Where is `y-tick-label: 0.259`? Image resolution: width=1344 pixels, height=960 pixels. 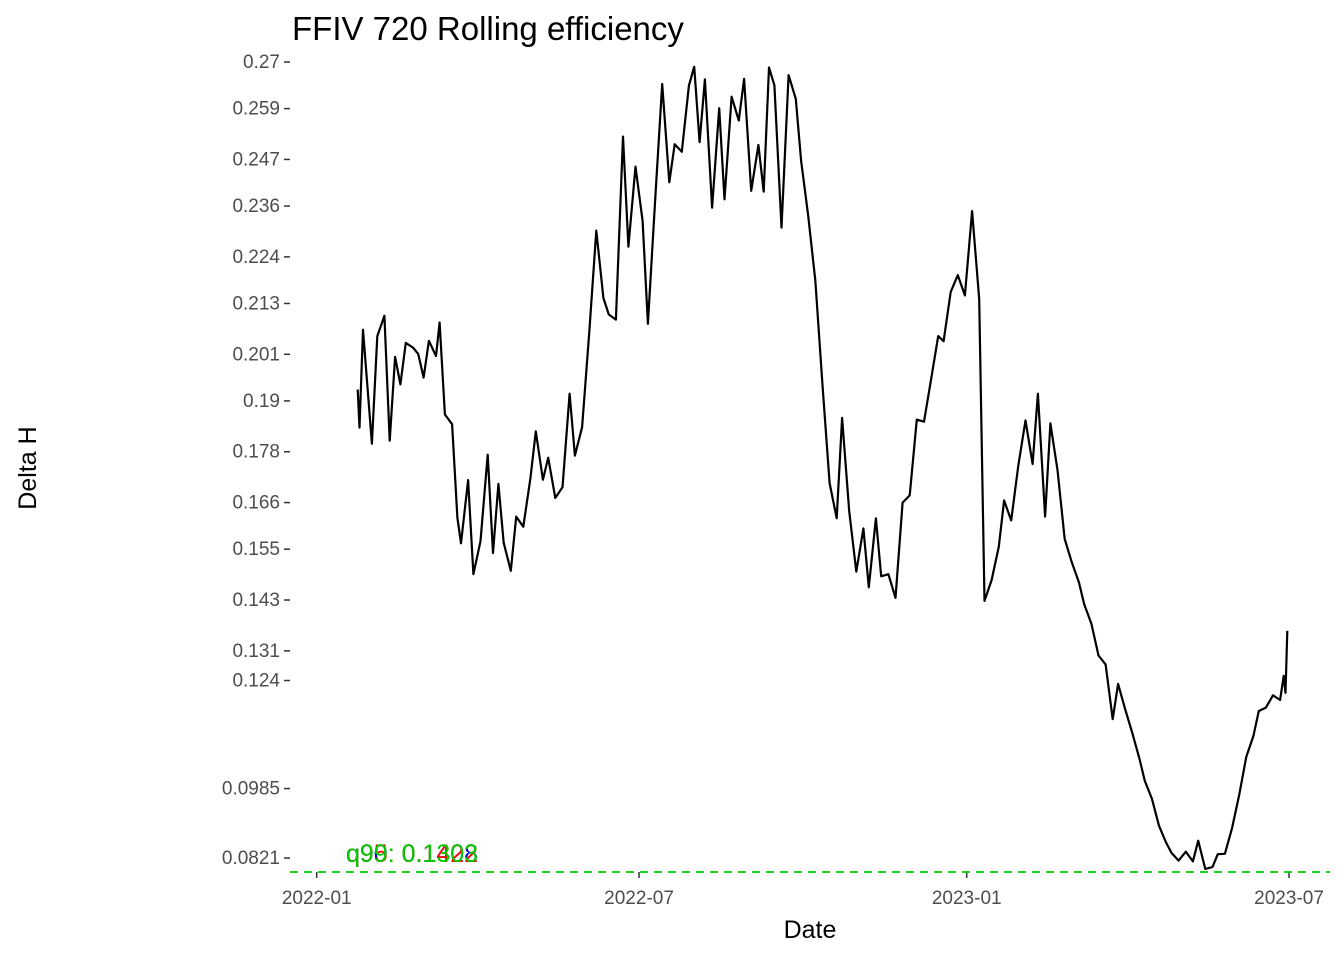
y-tick-label: 0.259 is located at coordinates (256, 109).